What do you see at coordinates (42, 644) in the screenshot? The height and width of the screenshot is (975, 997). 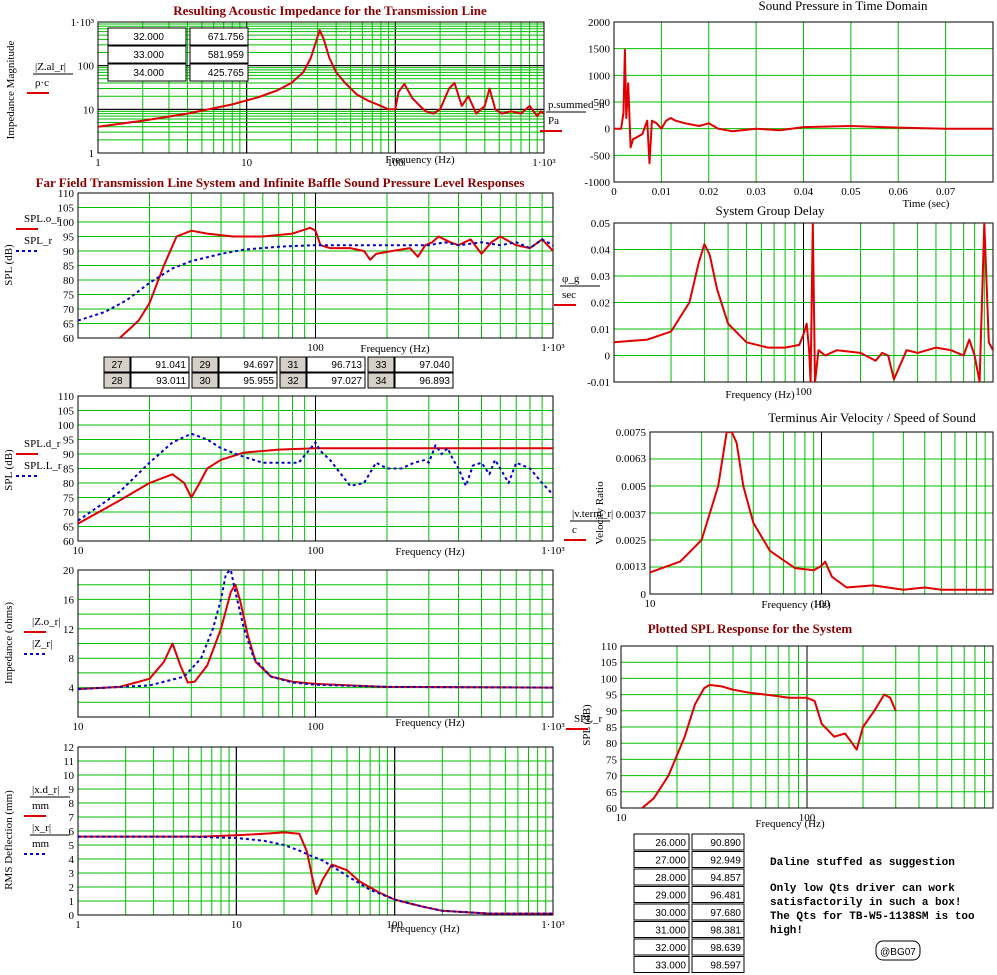 I see `legend-label: |Z_r|` at bounding box center [42, 644].